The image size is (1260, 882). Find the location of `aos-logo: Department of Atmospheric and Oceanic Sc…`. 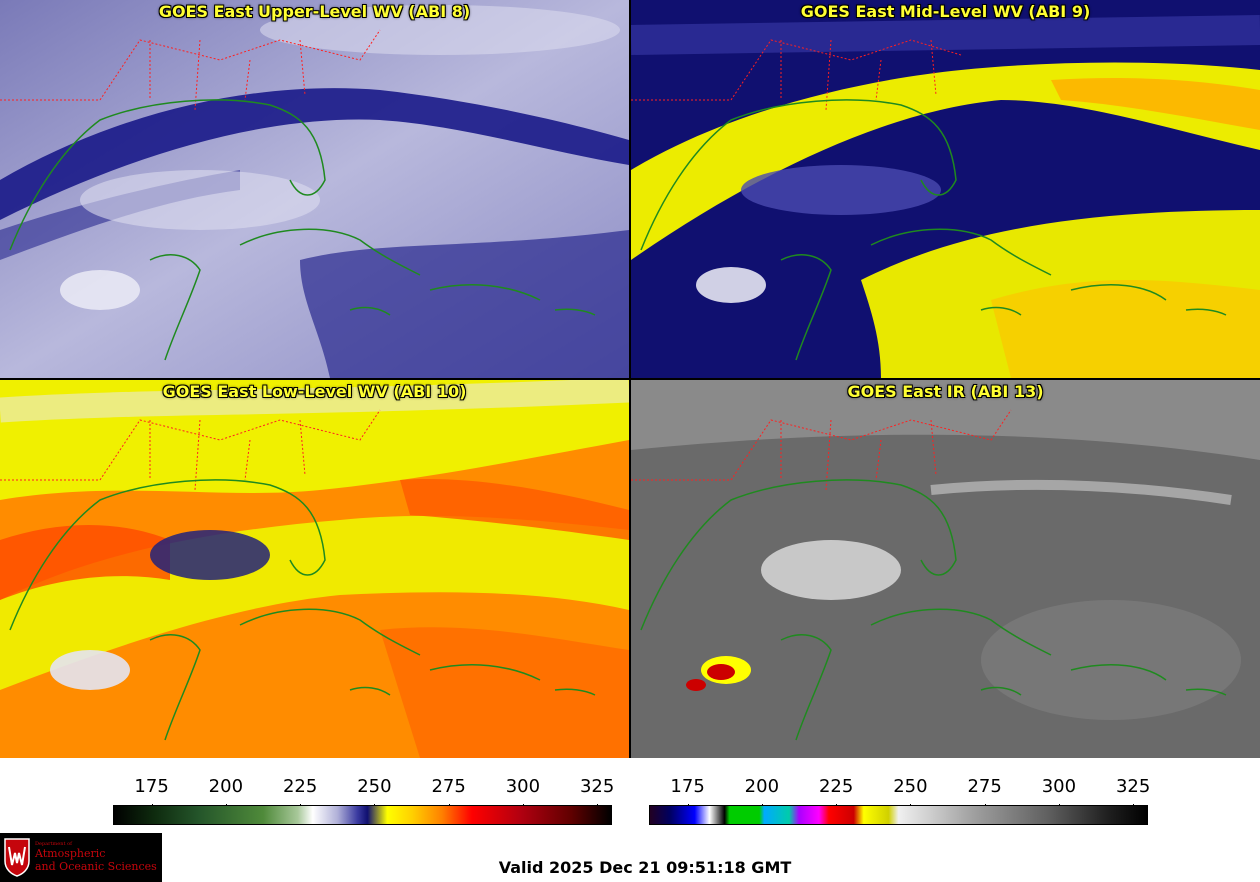

aos-logo: Department of Atmospheric and Oceanic Sc… is located at coordinates (81, 857).